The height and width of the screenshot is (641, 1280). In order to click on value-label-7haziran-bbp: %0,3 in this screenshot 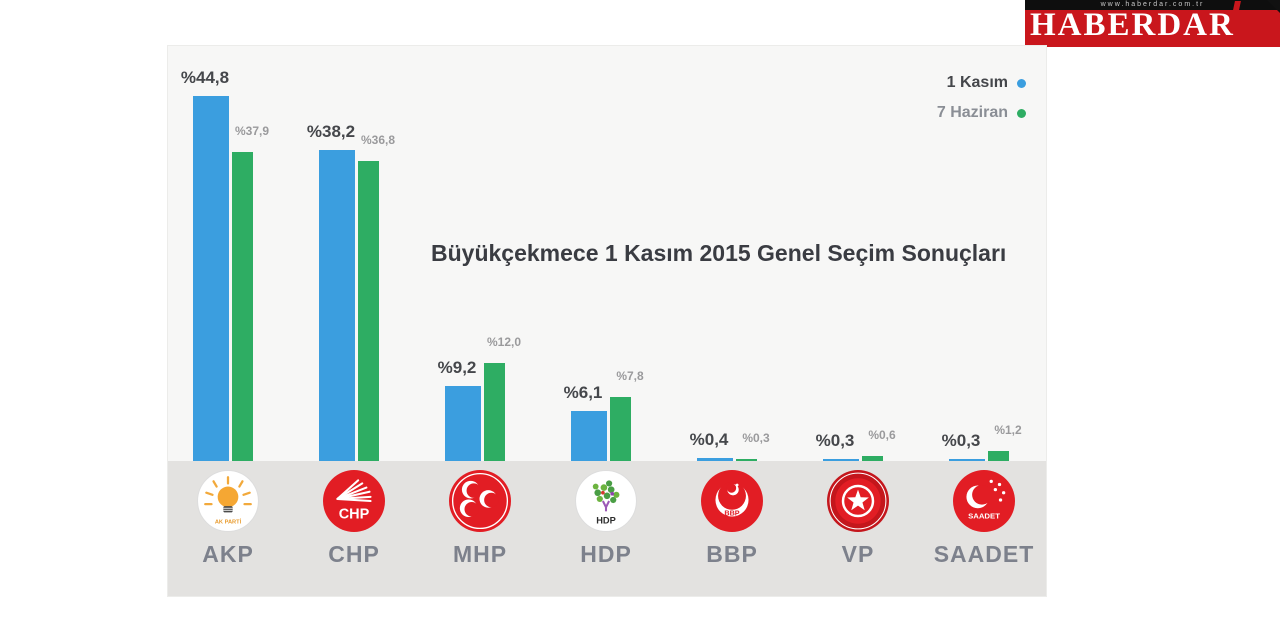, I will do `click(756, 438)`.